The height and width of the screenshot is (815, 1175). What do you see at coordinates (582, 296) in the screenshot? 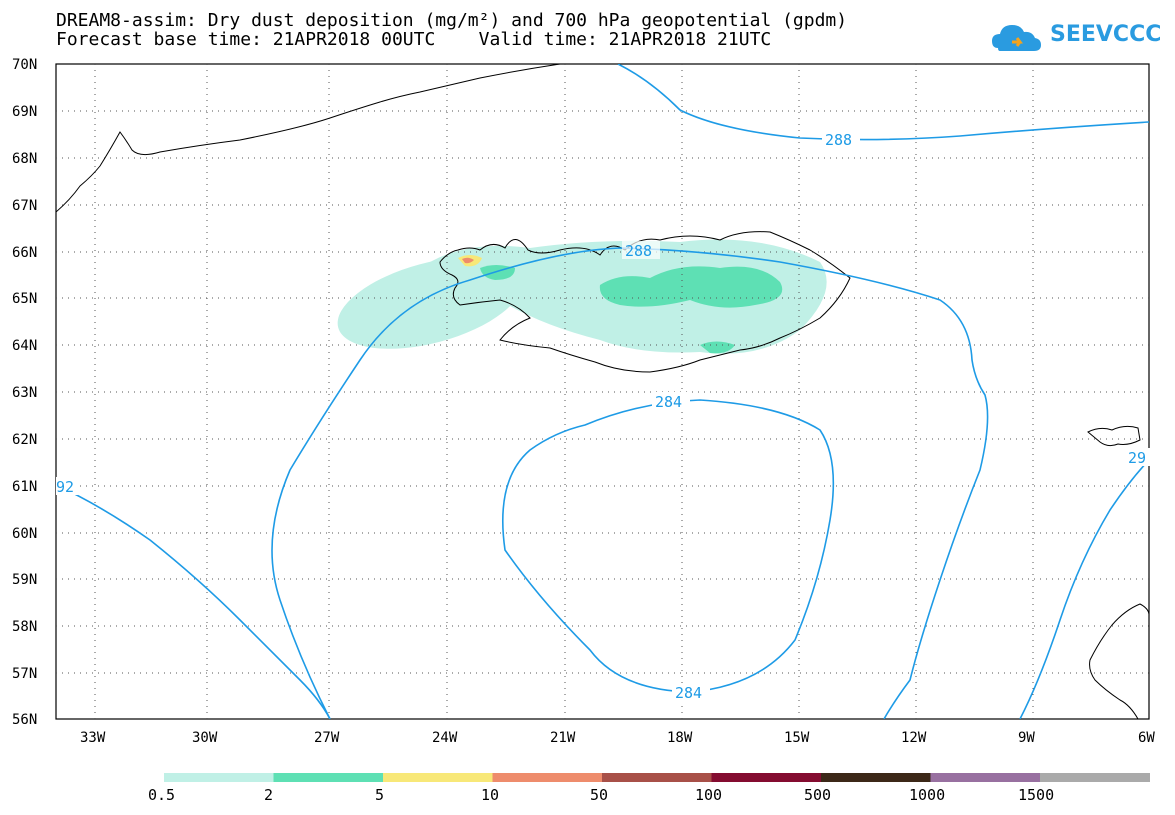
I see `dust-deposition-shading` at bounding box center [582, 296].